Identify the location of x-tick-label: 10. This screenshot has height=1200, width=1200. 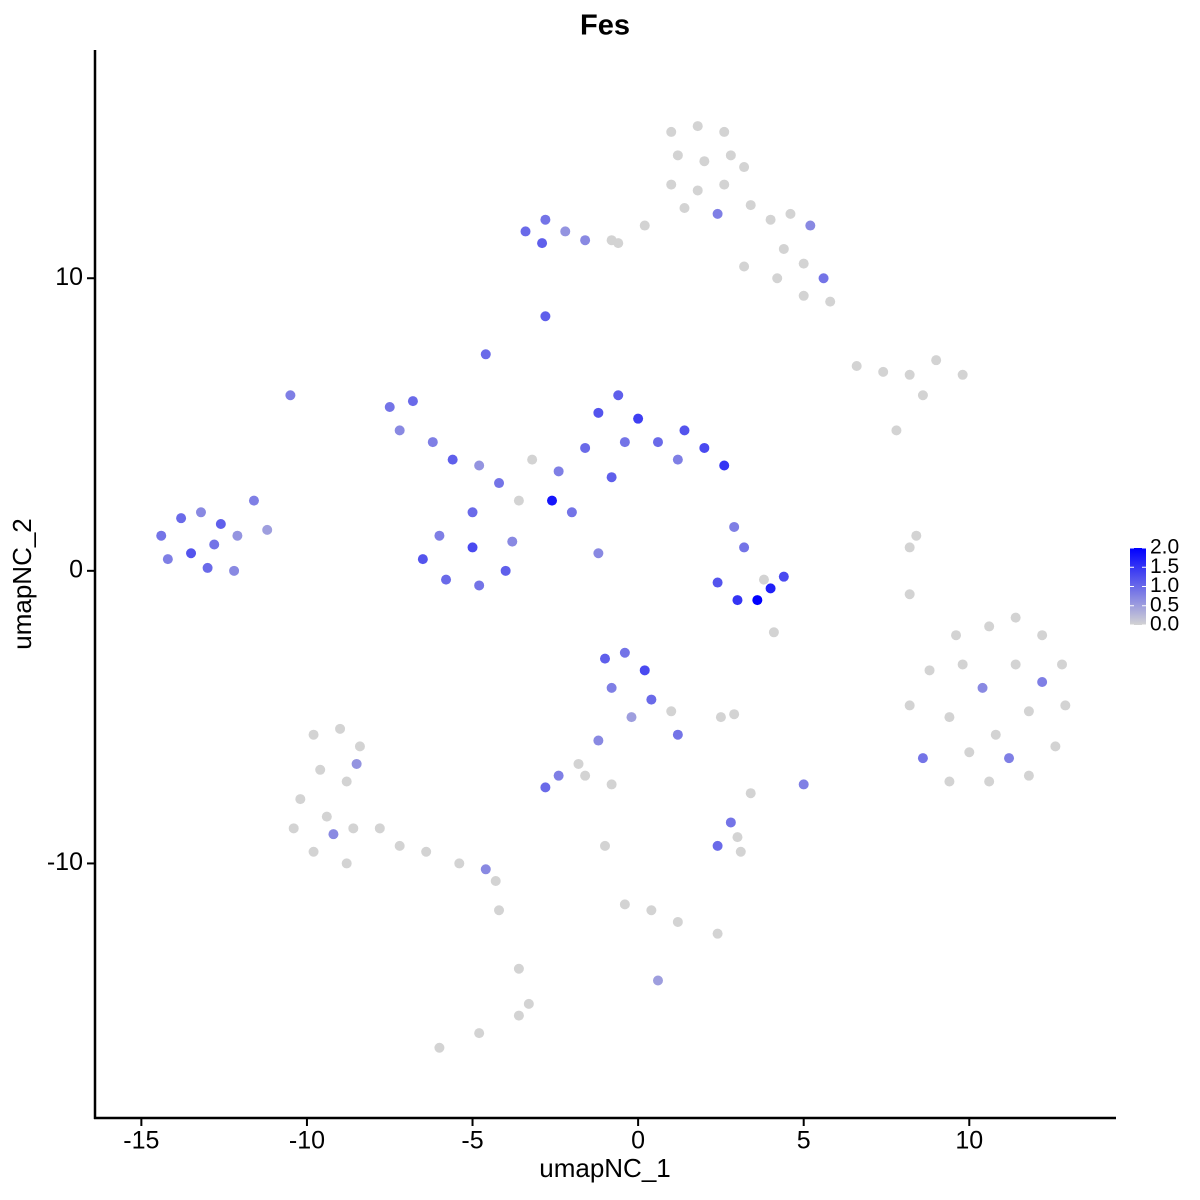
(969, 1141).